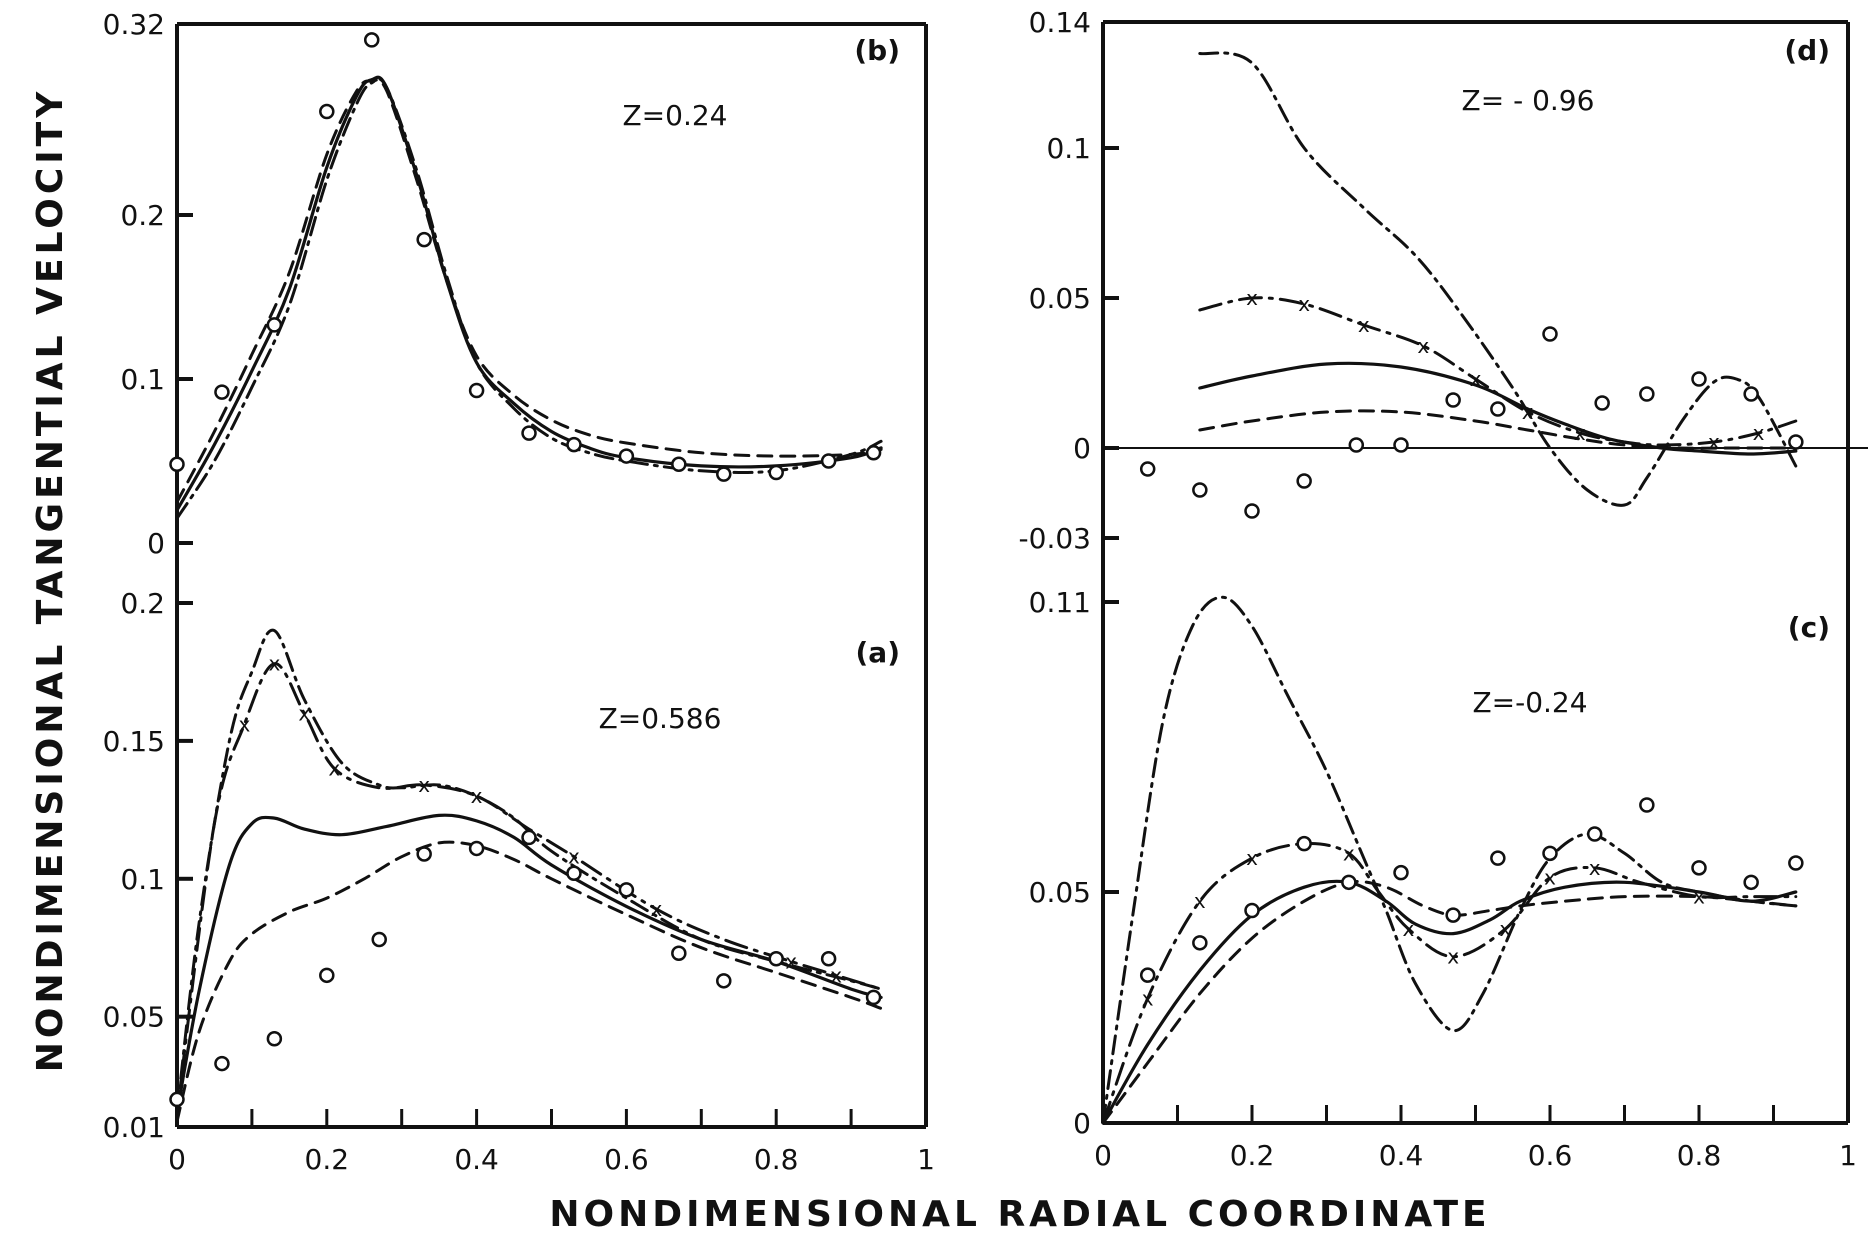 The height and width of the screenshot is (1236, 1870). What do you see at coordinates (134, 24) in the screenshot?
I see `y-tick-label: 0.32` at bounding box center [134, 24].